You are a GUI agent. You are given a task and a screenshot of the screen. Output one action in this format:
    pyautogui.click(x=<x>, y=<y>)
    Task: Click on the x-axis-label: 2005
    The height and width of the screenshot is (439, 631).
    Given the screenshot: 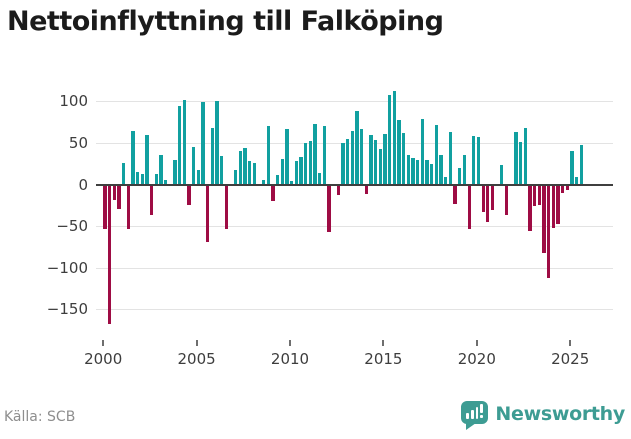 What is the action you would take?
    pyautogui.click(x=196, y=359)
    